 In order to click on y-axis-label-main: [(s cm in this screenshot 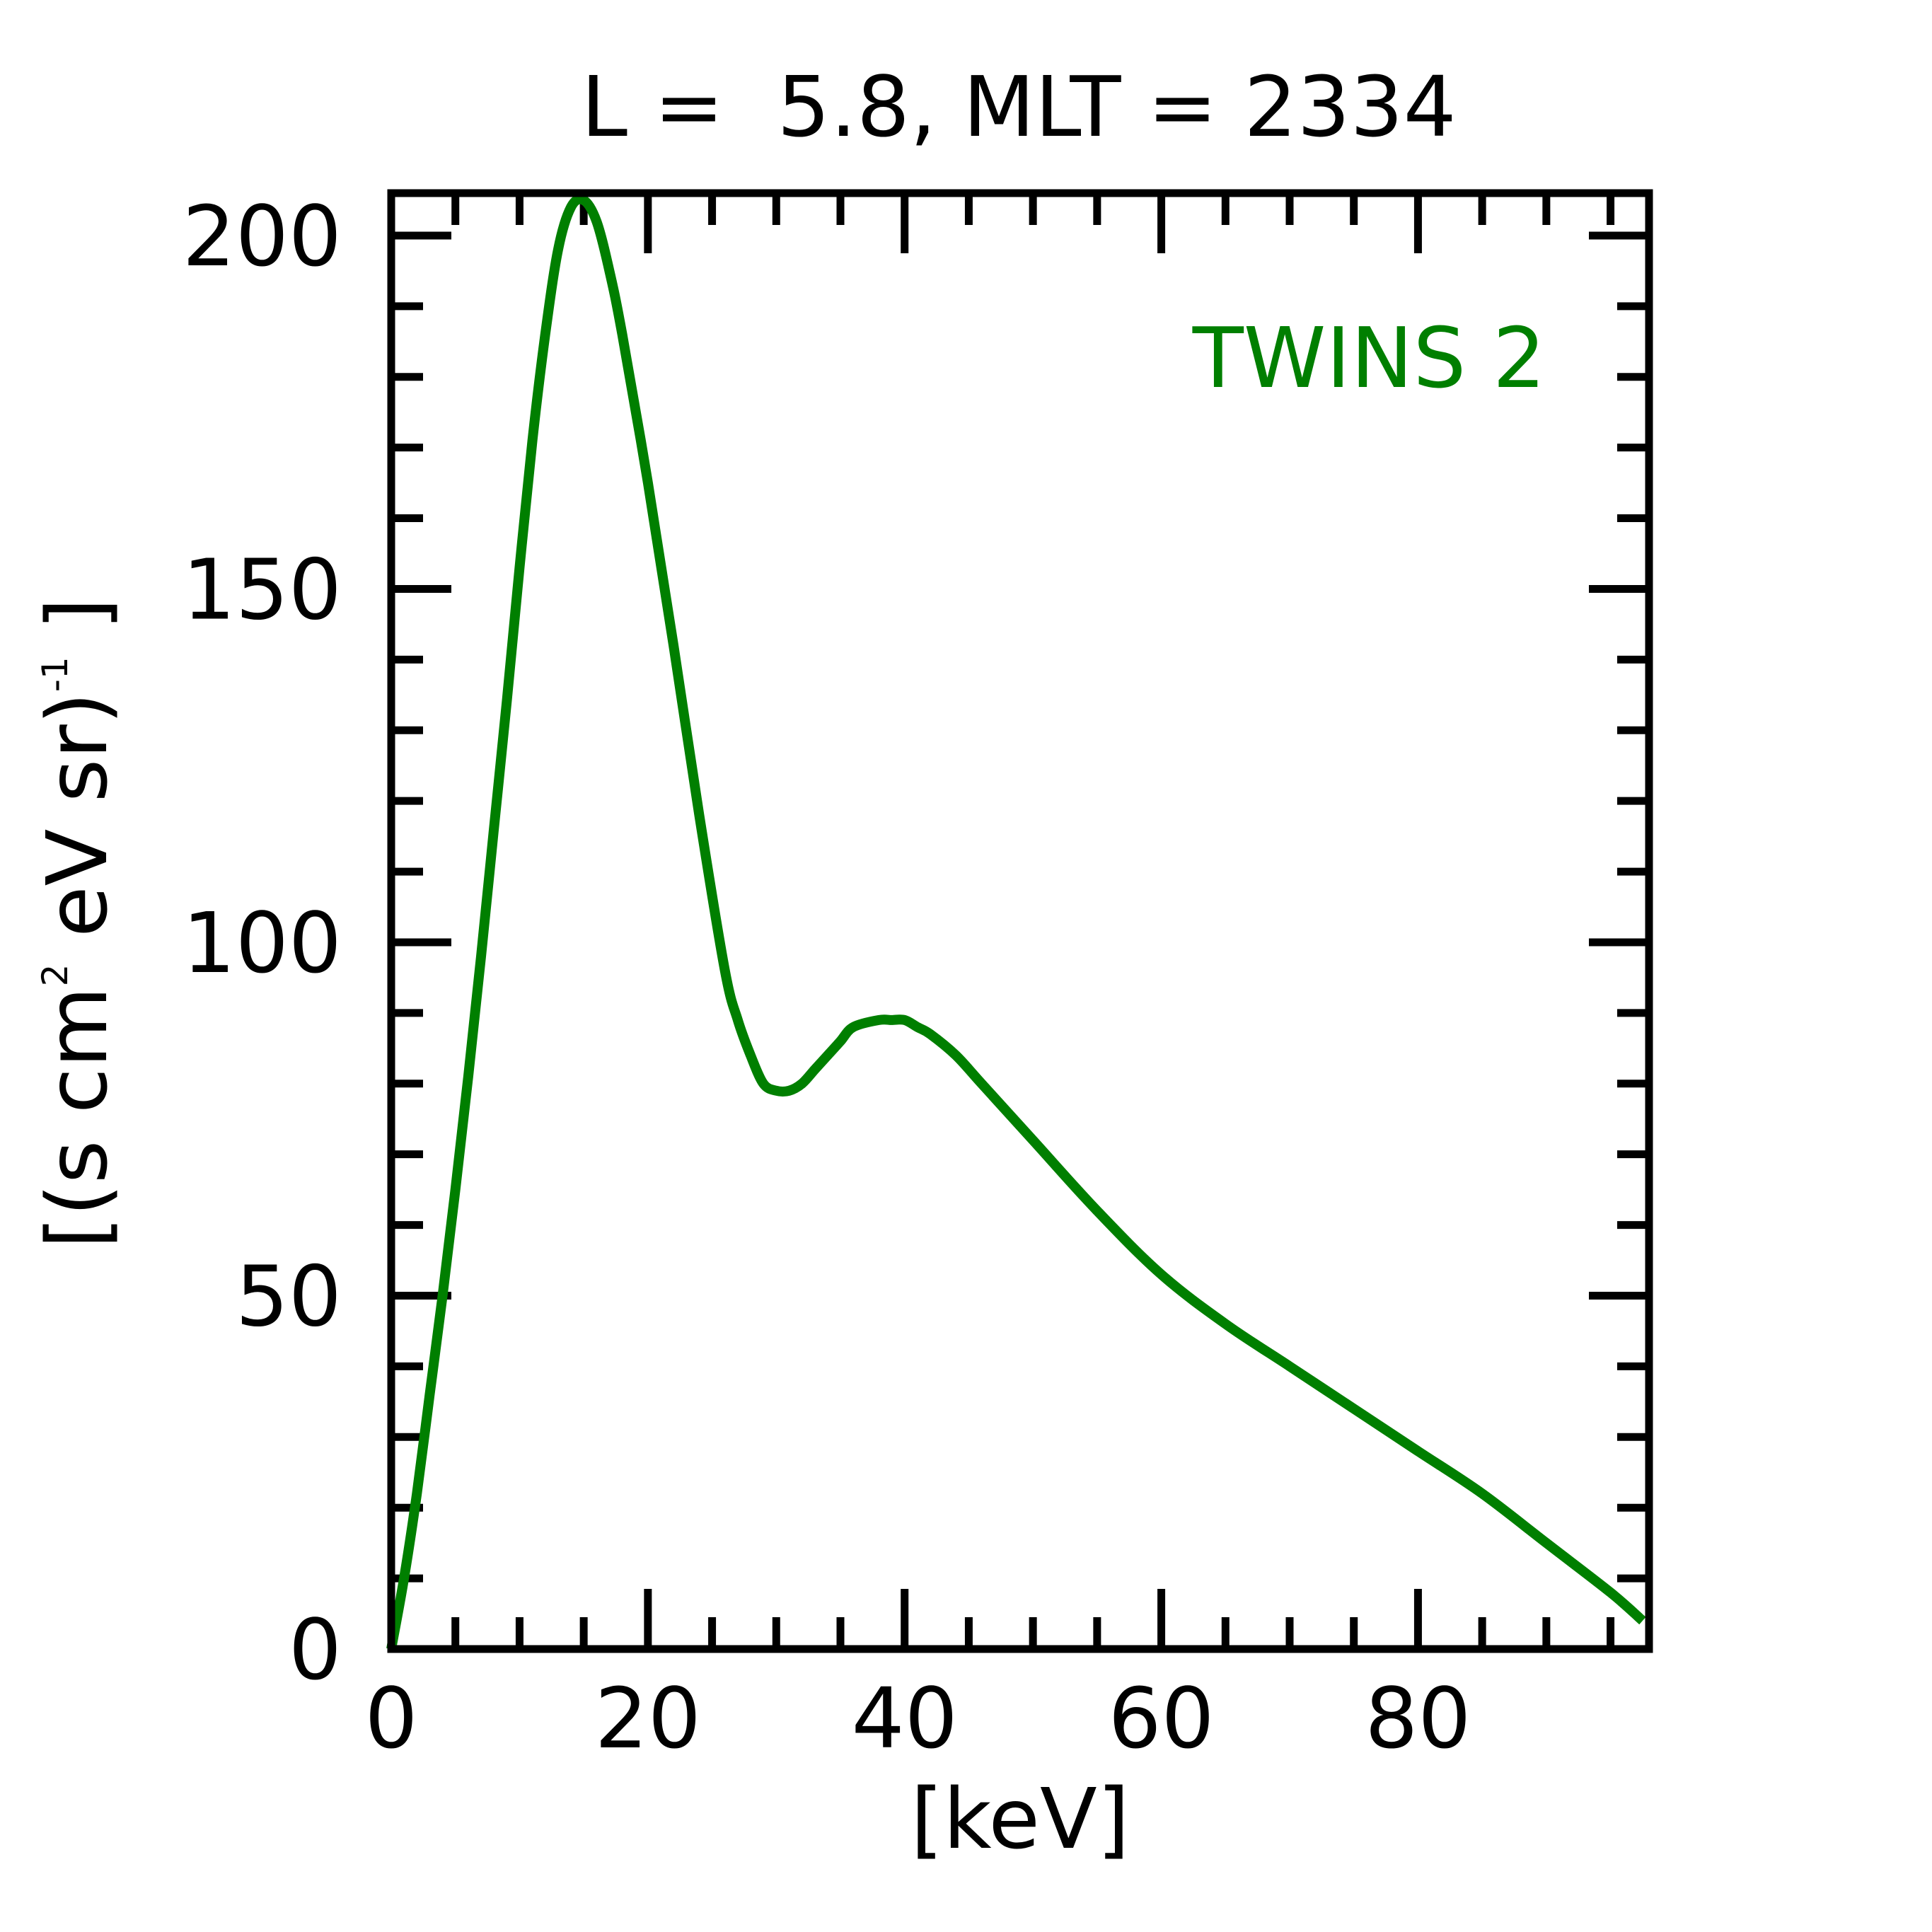, I will do `click(77, 1117)`.